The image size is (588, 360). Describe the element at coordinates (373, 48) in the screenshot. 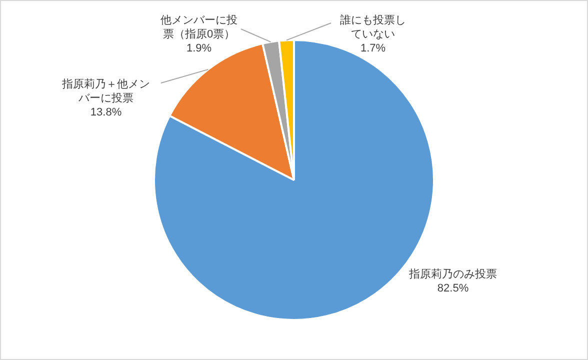

I see `data-label: 1.7%` at that location.